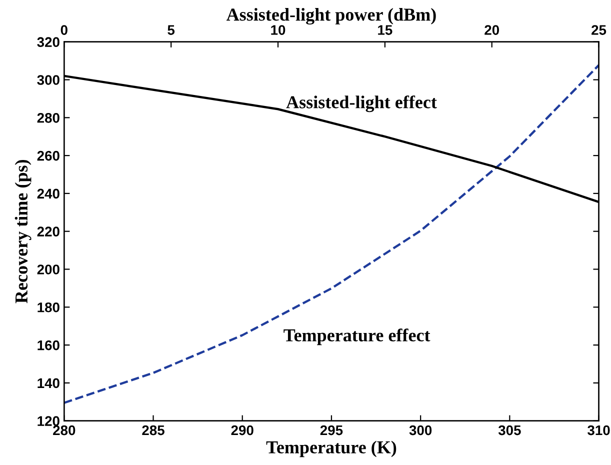  What do you see at coordinates (48, 193) in the screenshot?
I see `y-tick-label: 240` at bounding box center [48, 193].